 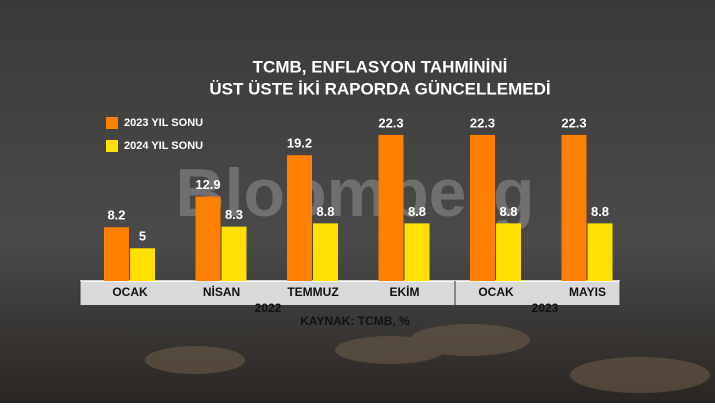 I want to click on chart-subtitle: ÜST ÜSTE İKİ RAPORDA GÜNCELLEMEDİ, so click(x=379, y=88).